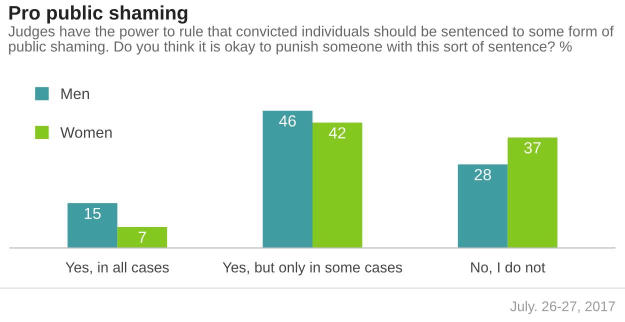  Describe the element at coordinates (562, 307) in the screenshot. I see `text: July. 26-27, 2017` at that location.